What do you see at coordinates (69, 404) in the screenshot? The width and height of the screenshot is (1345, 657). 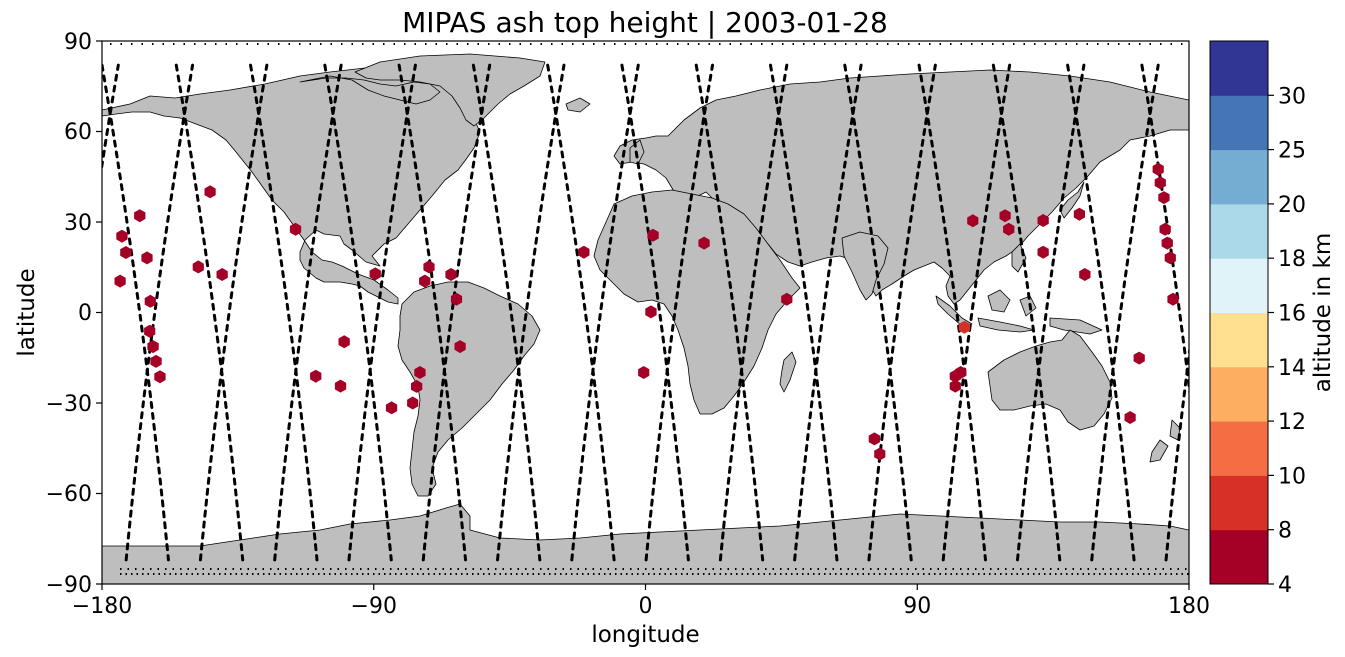 I see `y-tick-label: −30` at bounding box center [69, 404].